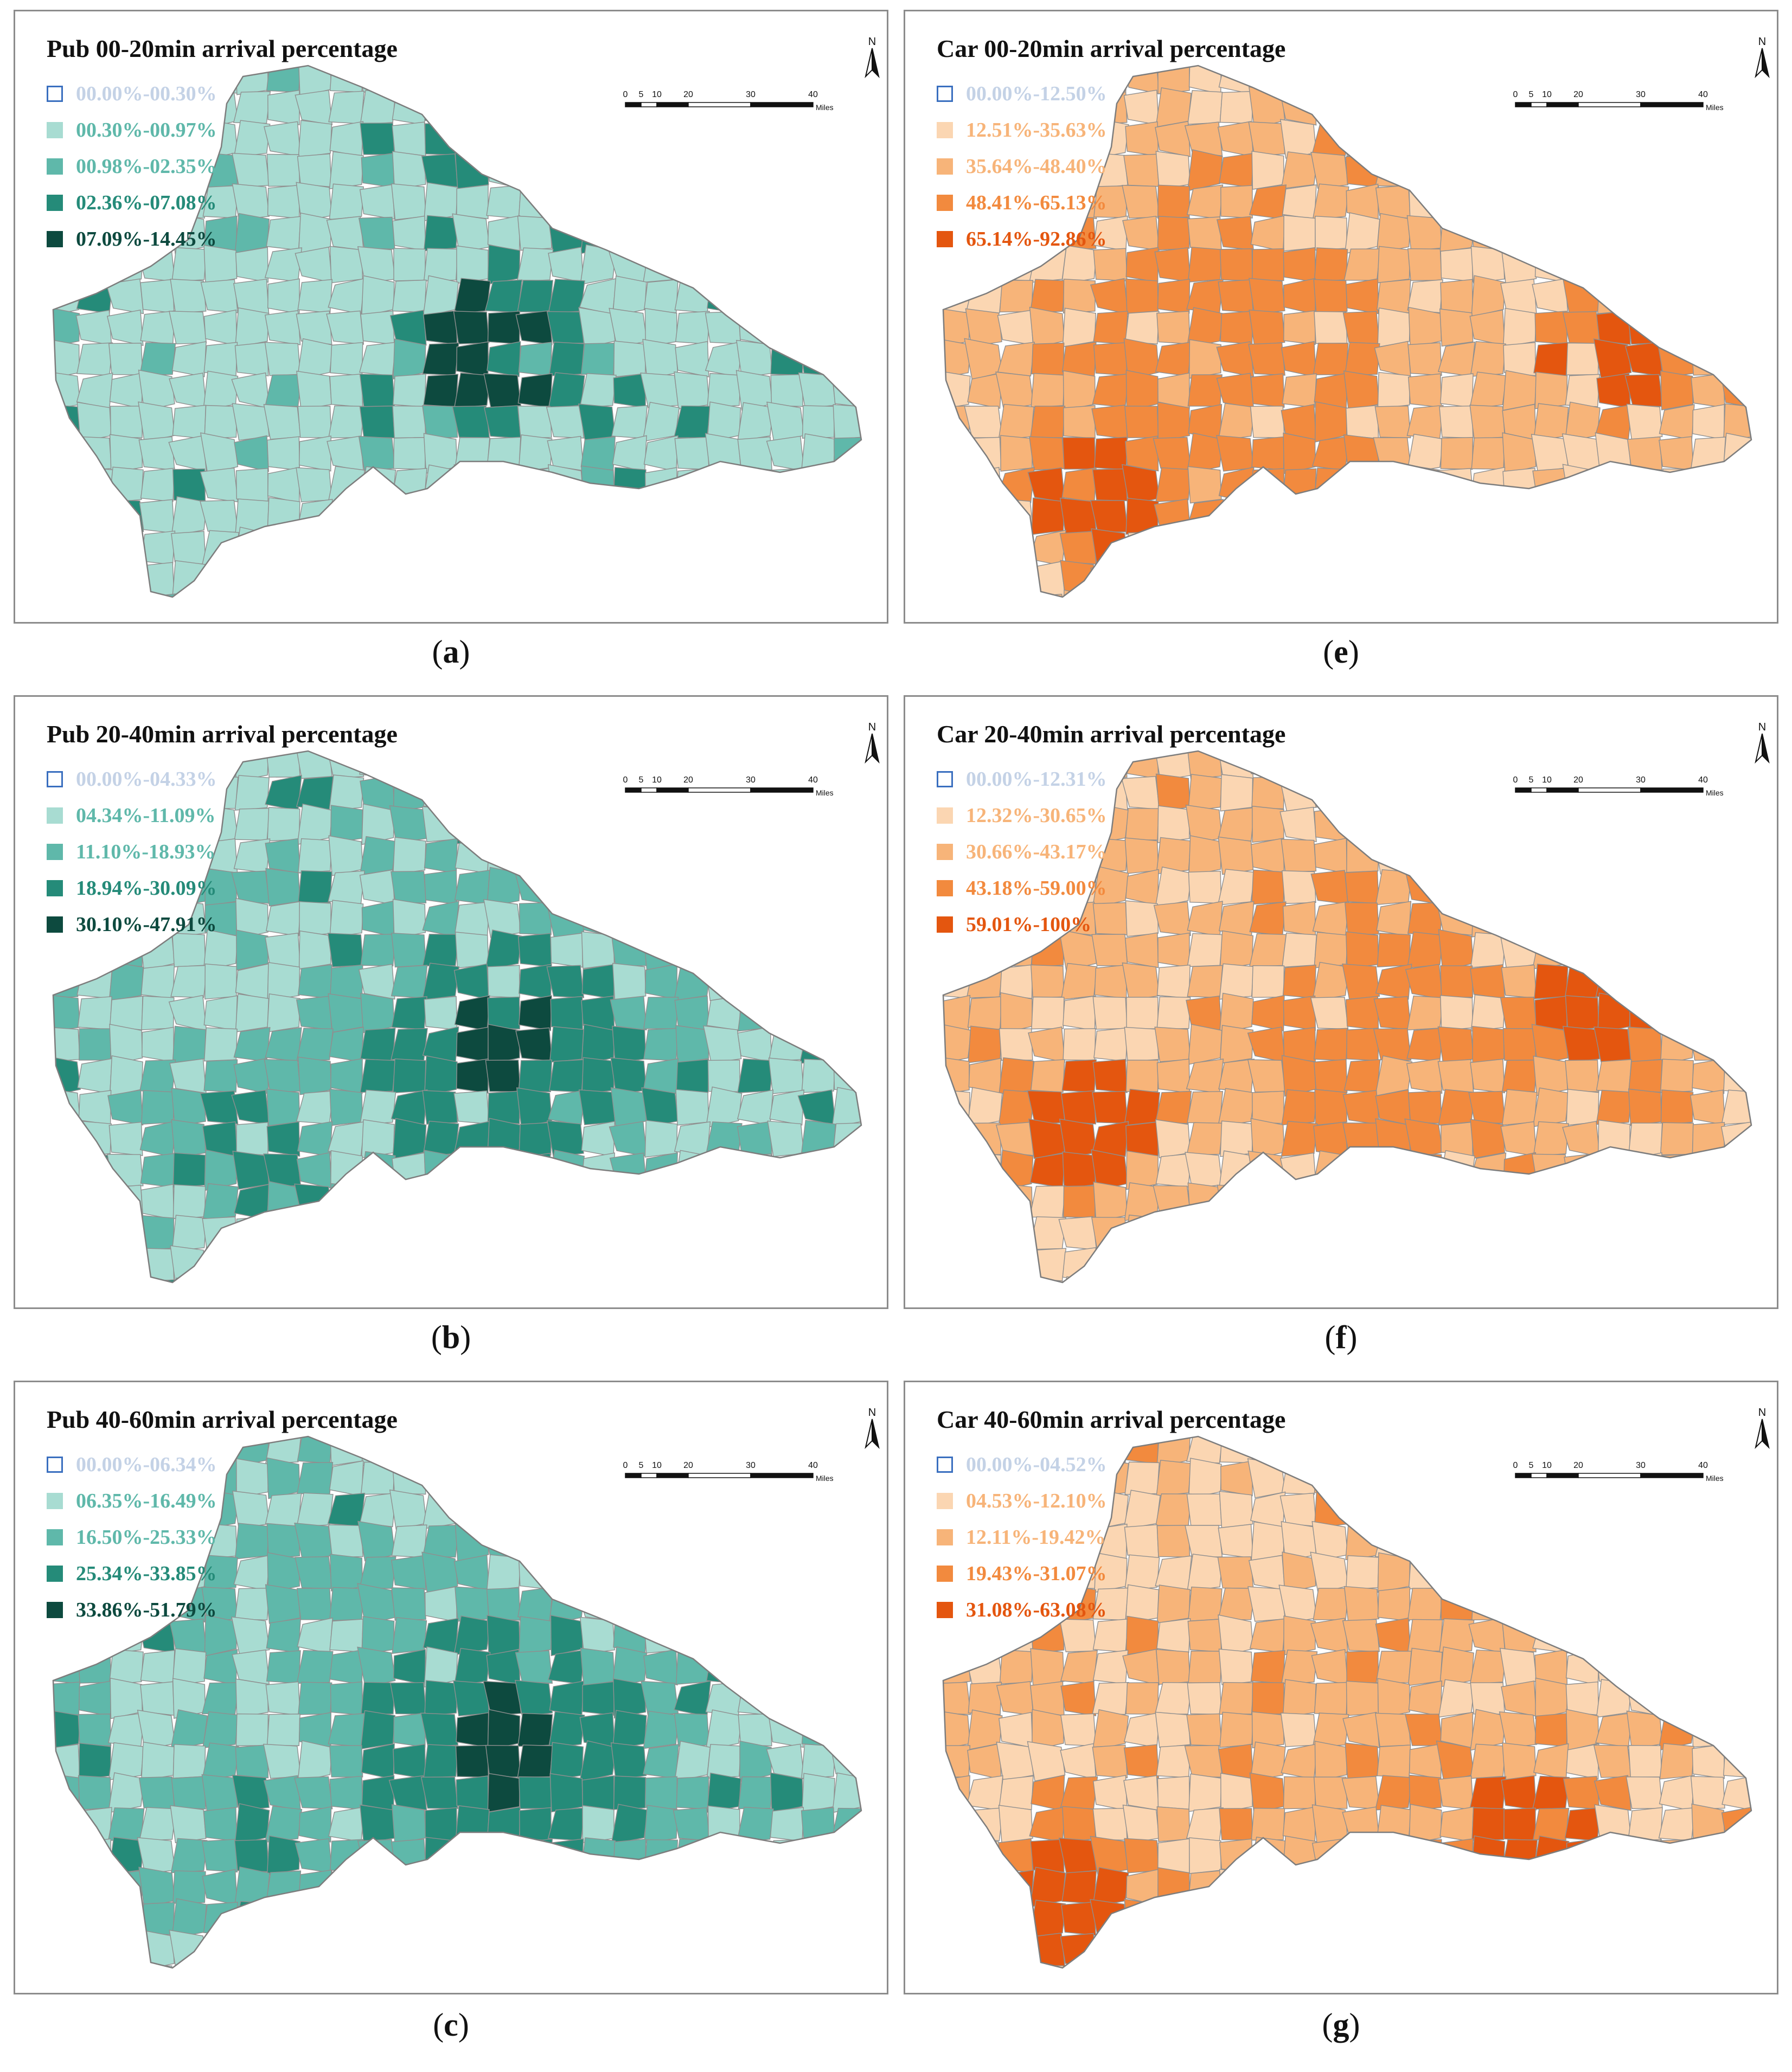 This screenshot has height=2072, width=1792. I want to click on legend-item: 11.10%-18.93%, so click(132, 851).